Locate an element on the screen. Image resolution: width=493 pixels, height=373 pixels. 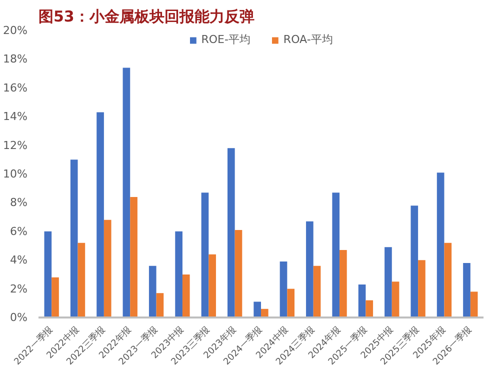
y-tick-label: 20% is located at coordinates (15, 30).